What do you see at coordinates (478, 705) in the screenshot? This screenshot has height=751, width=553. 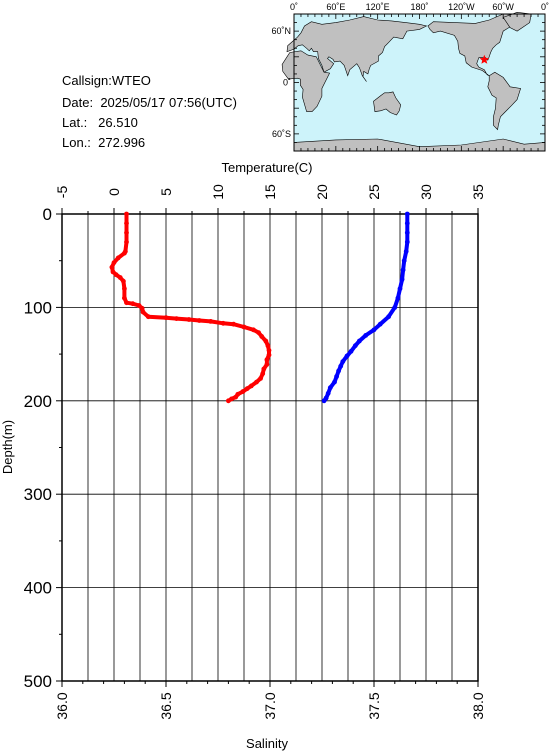 I see `salinity-tick-label: 38.0` at bounding box center [478, 705].